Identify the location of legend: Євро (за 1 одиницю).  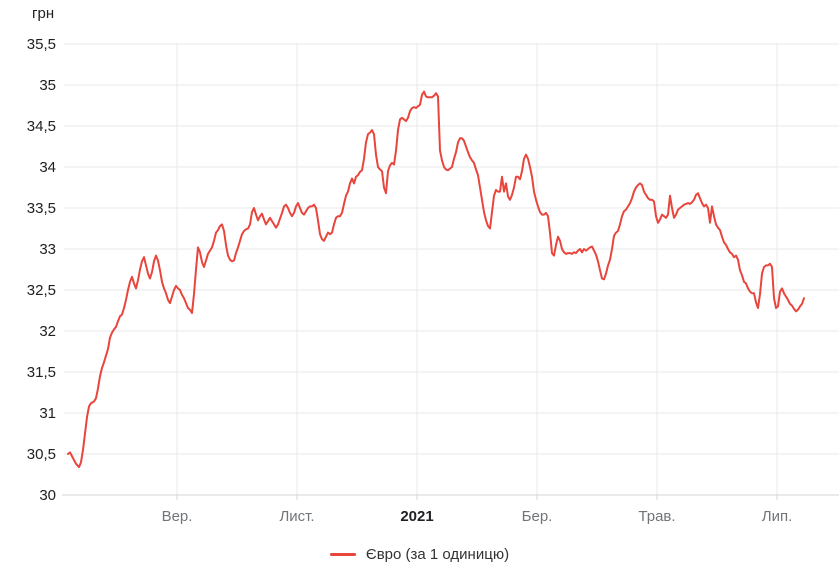
(419, 554).